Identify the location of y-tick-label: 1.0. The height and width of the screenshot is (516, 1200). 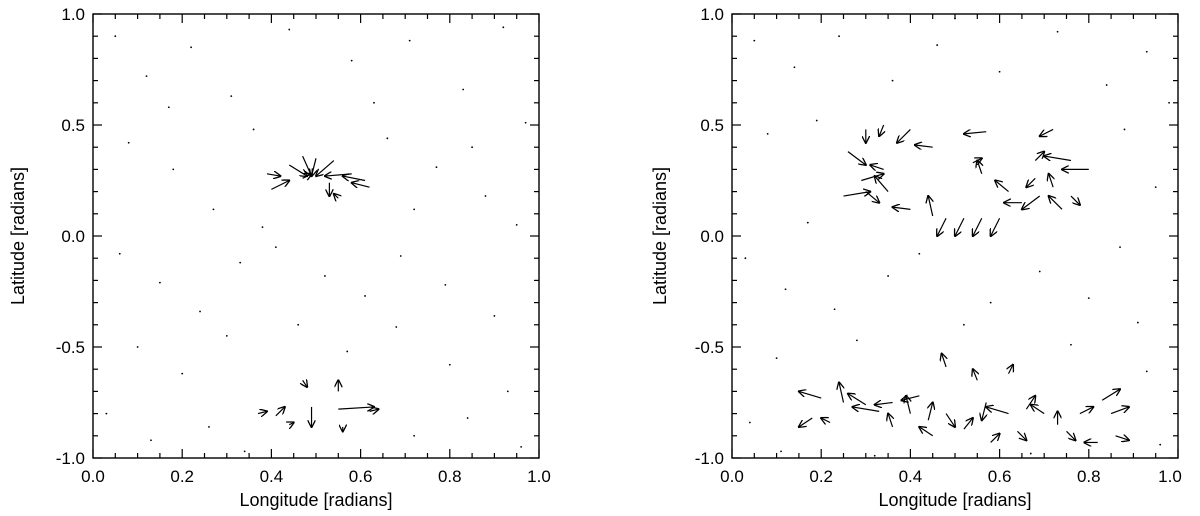
(73, 14).